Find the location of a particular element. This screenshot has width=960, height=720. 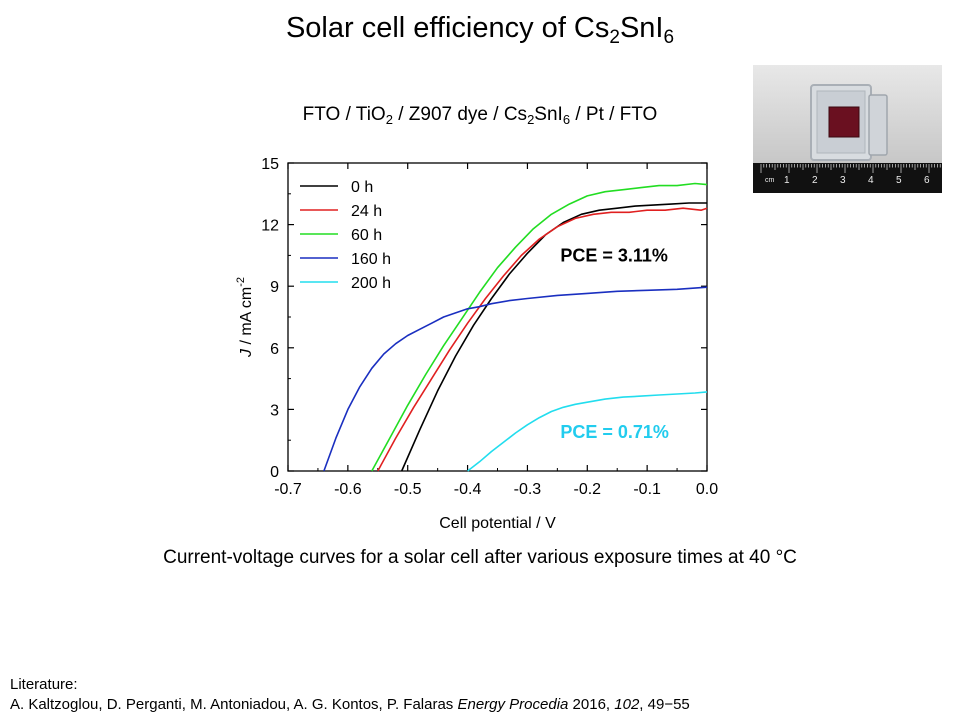

stack-sub-2: 2 is located at coordinates (531, 119).